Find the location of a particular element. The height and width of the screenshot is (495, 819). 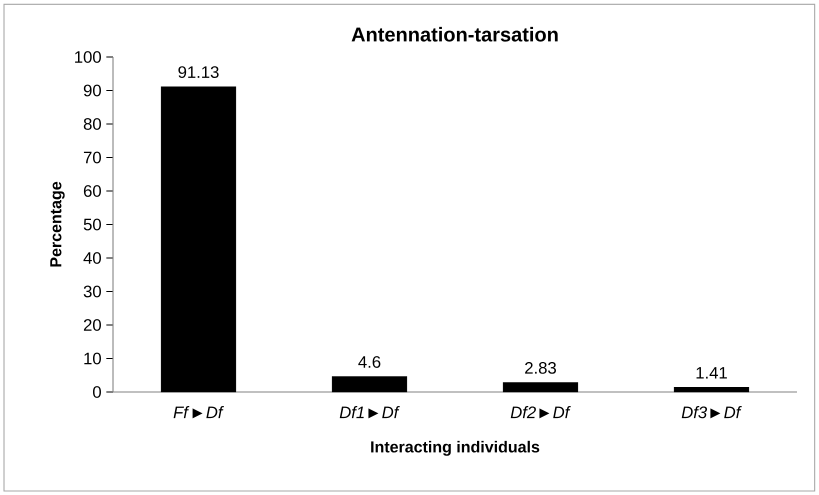

data-label: 91.13 is located at coordinates (198, 72).